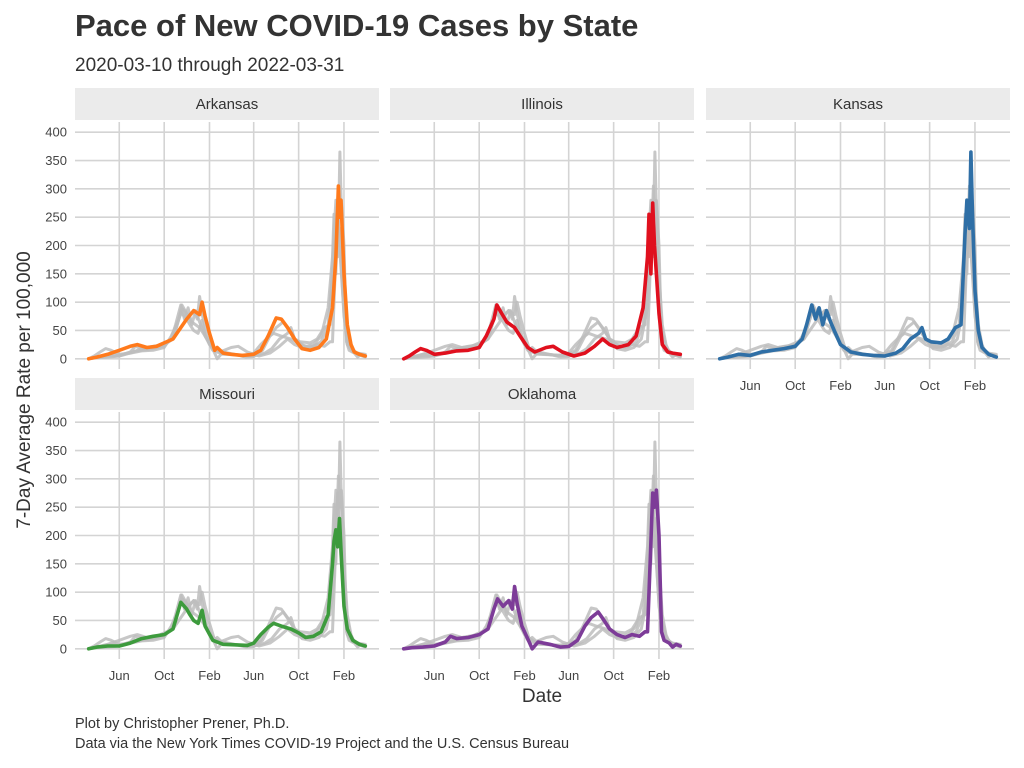  I want to click on facet-label-illinois: Illinois, so click(542, 104).